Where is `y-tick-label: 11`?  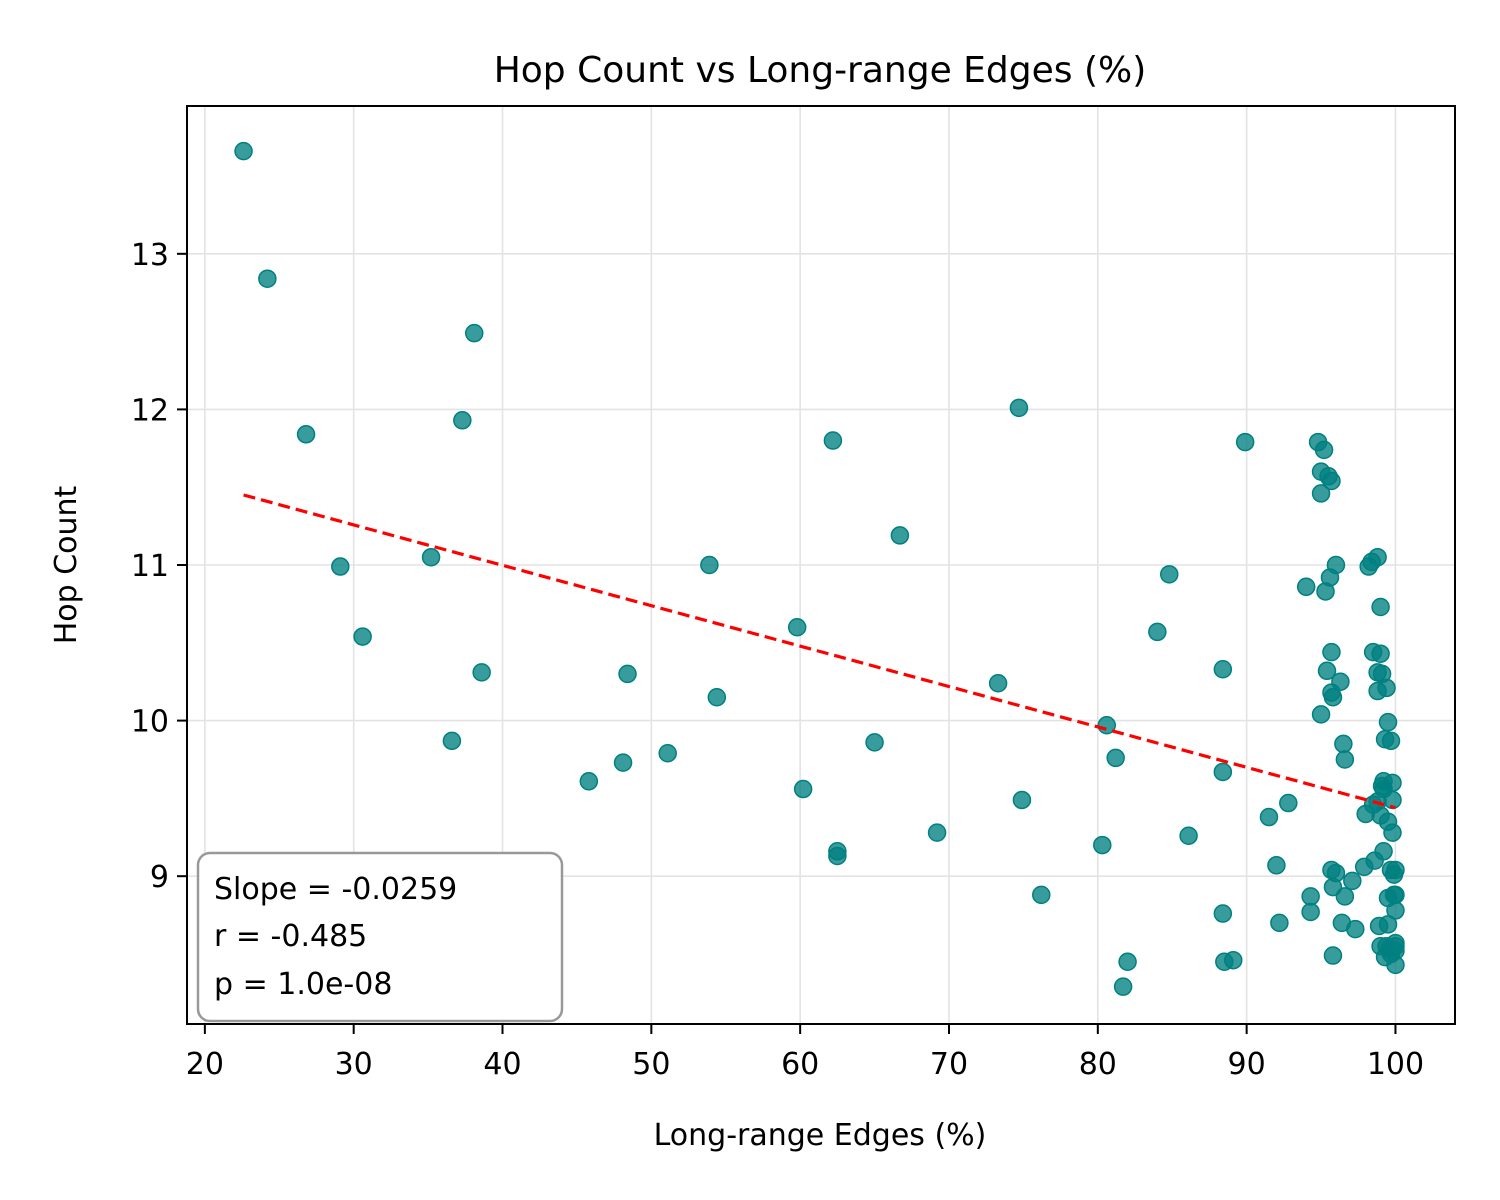 y-tick-label: 11 is located at coordinates (150, 566).